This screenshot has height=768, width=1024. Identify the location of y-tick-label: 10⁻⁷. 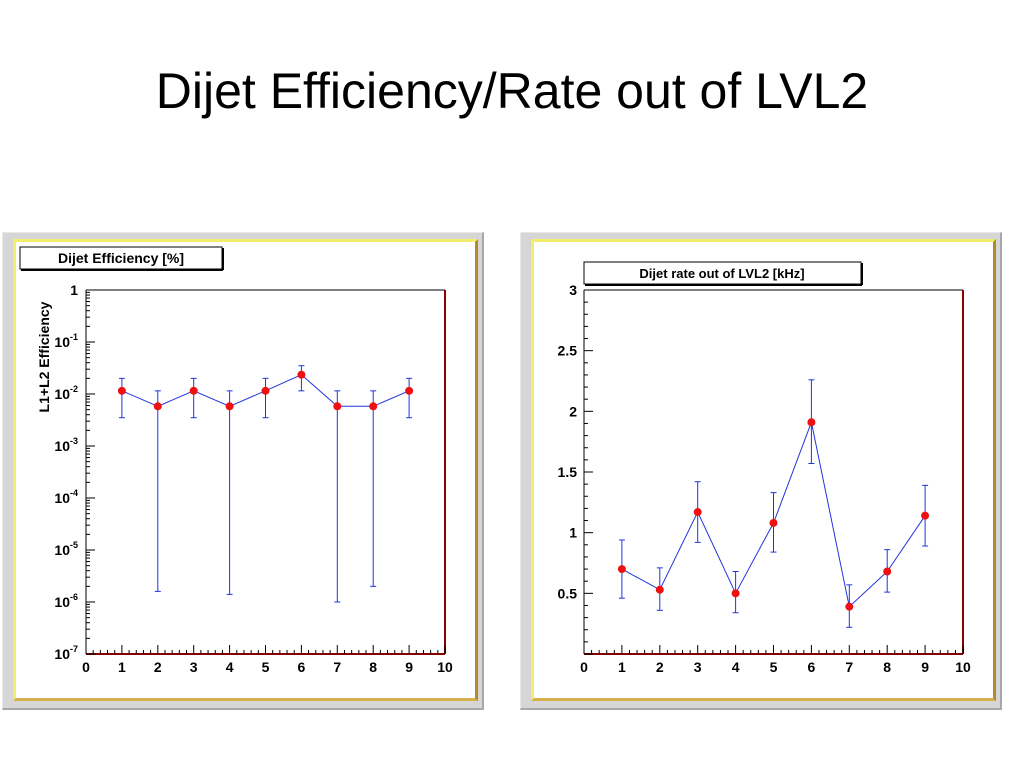
(66, 653).